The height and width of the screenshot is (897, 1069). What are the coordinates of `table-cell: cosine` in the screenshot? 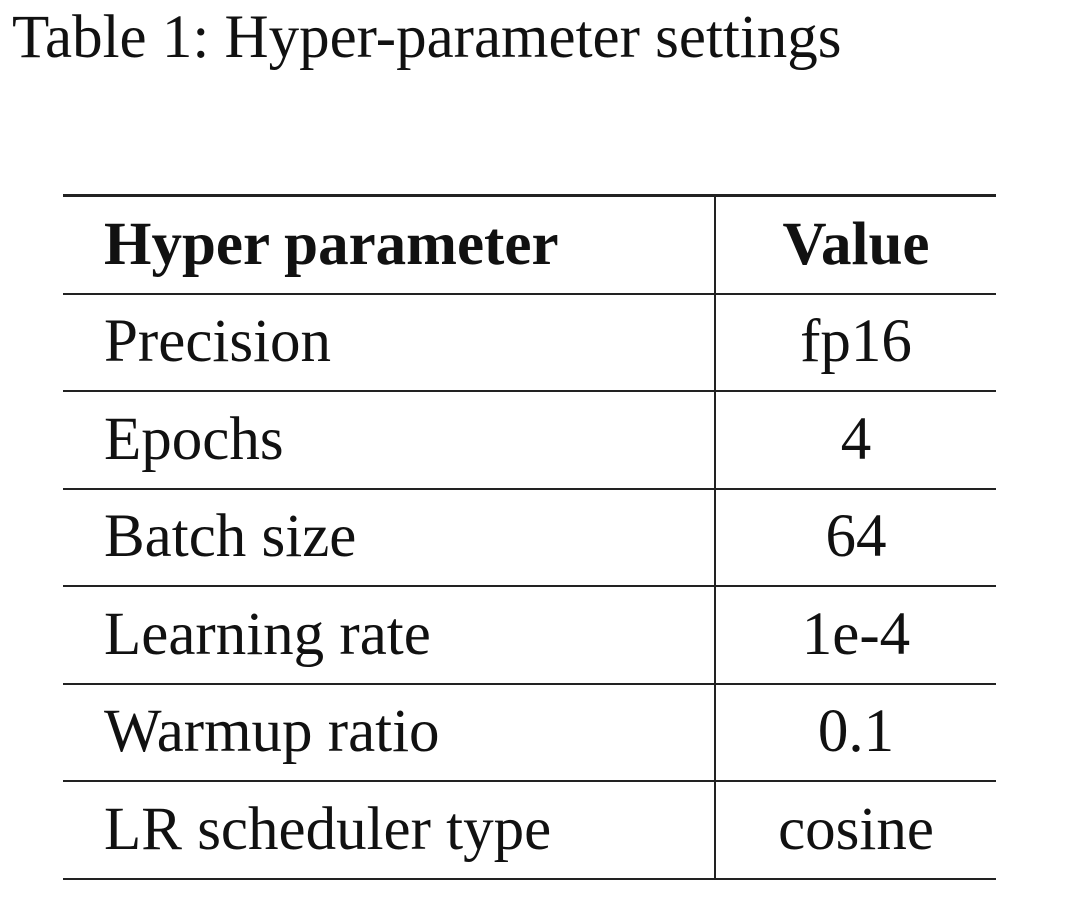 It's located at (855, 830).